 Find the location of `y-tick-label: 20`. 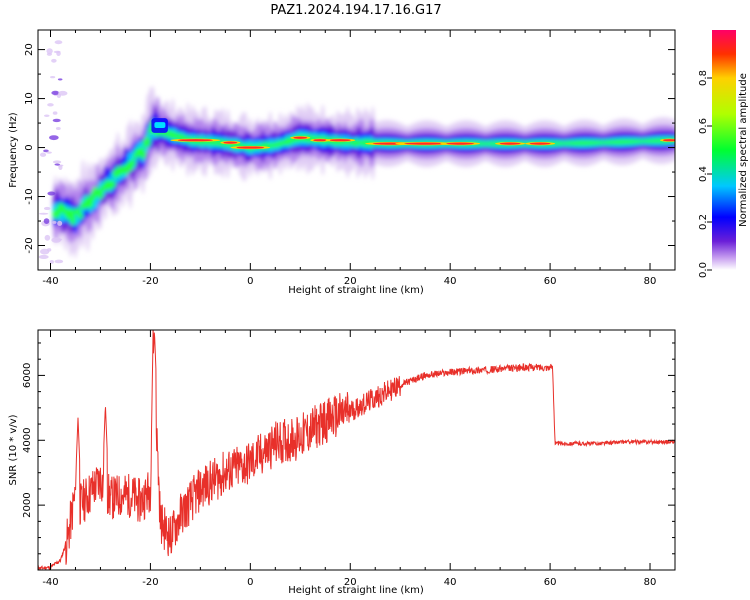

y-tick-label: 20 is located at coordinates (29, 49).